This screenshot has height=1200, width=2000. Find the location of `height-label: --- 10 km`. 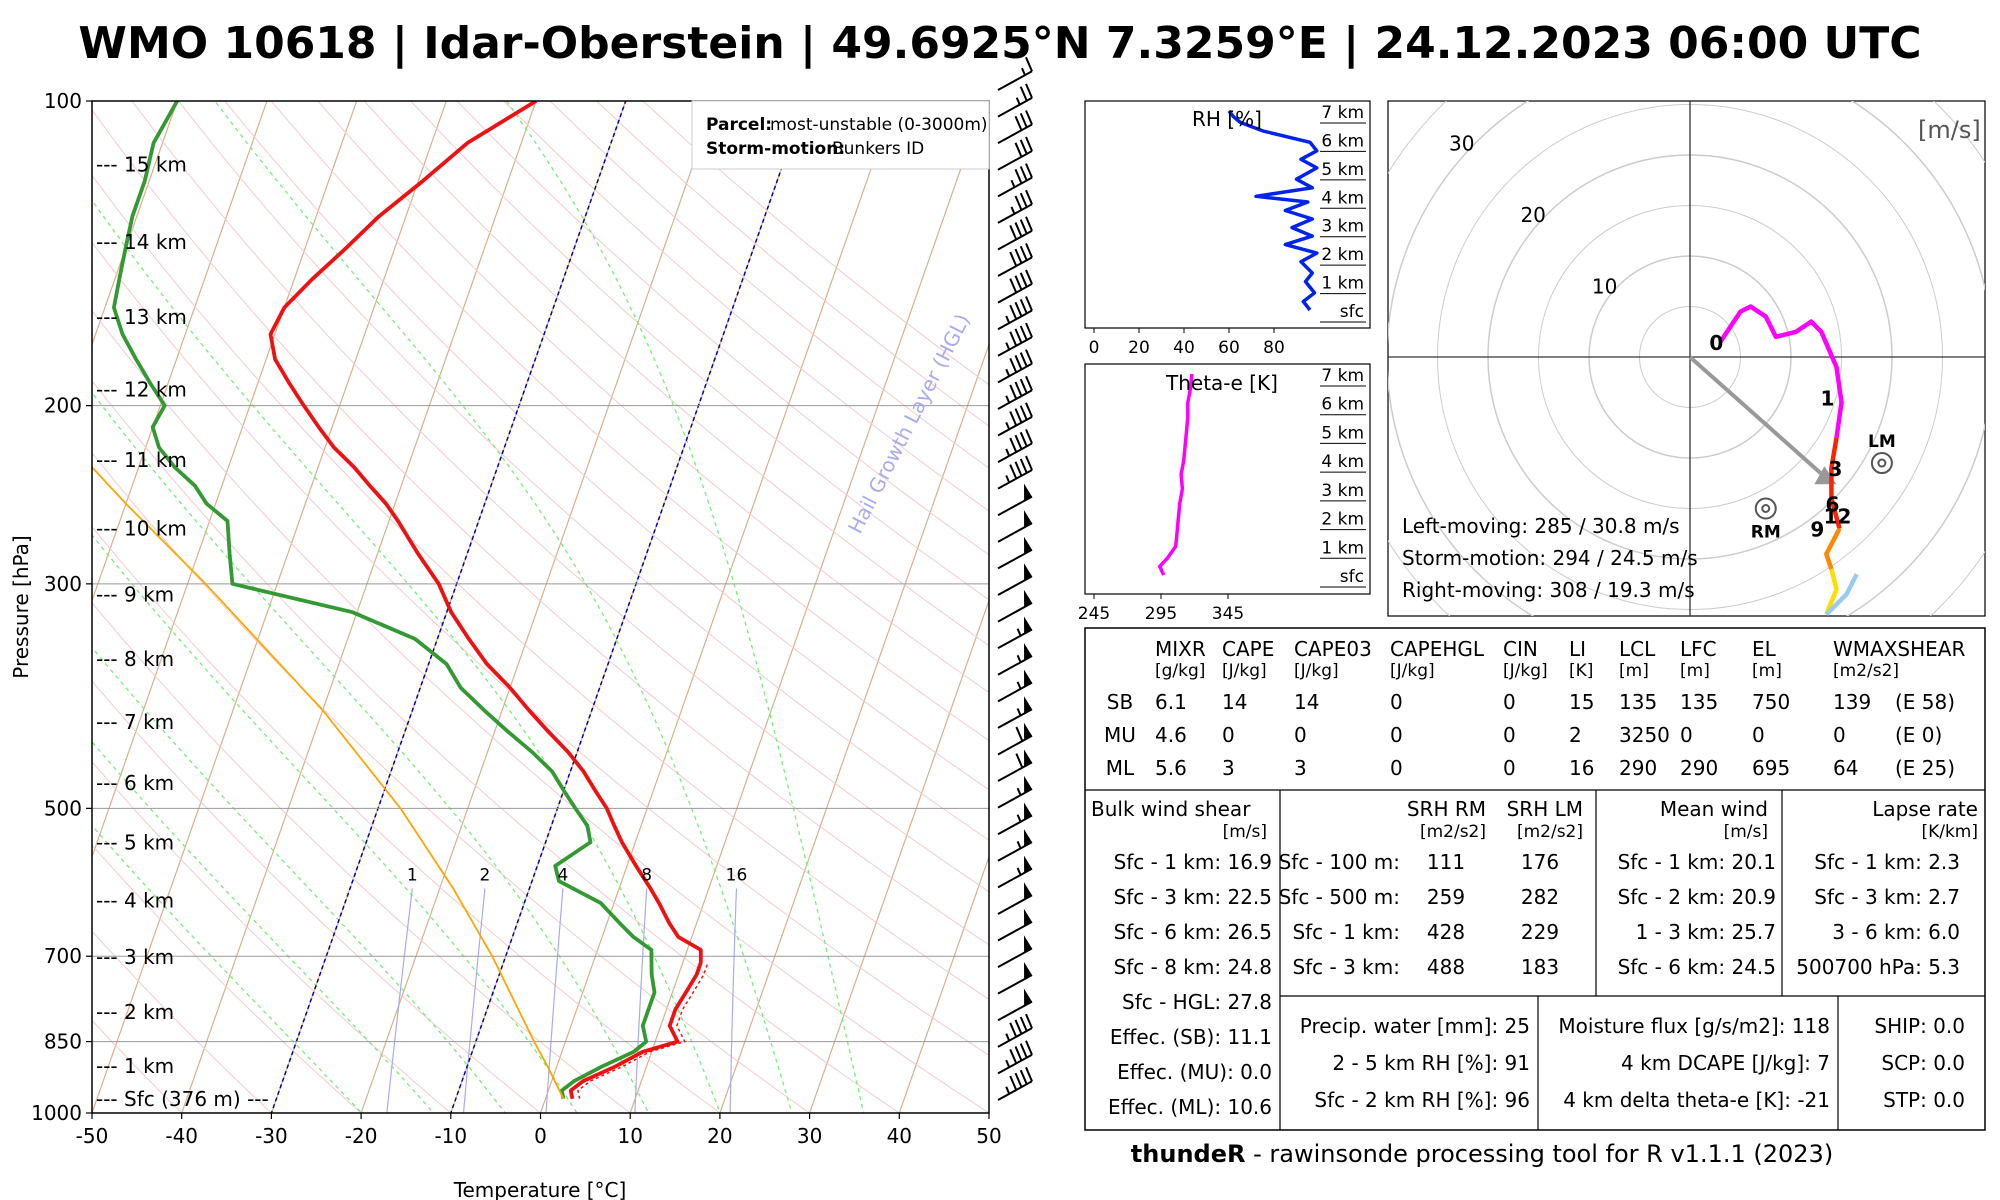

height-label: --- 10 km is located at coordinates (141, 528).